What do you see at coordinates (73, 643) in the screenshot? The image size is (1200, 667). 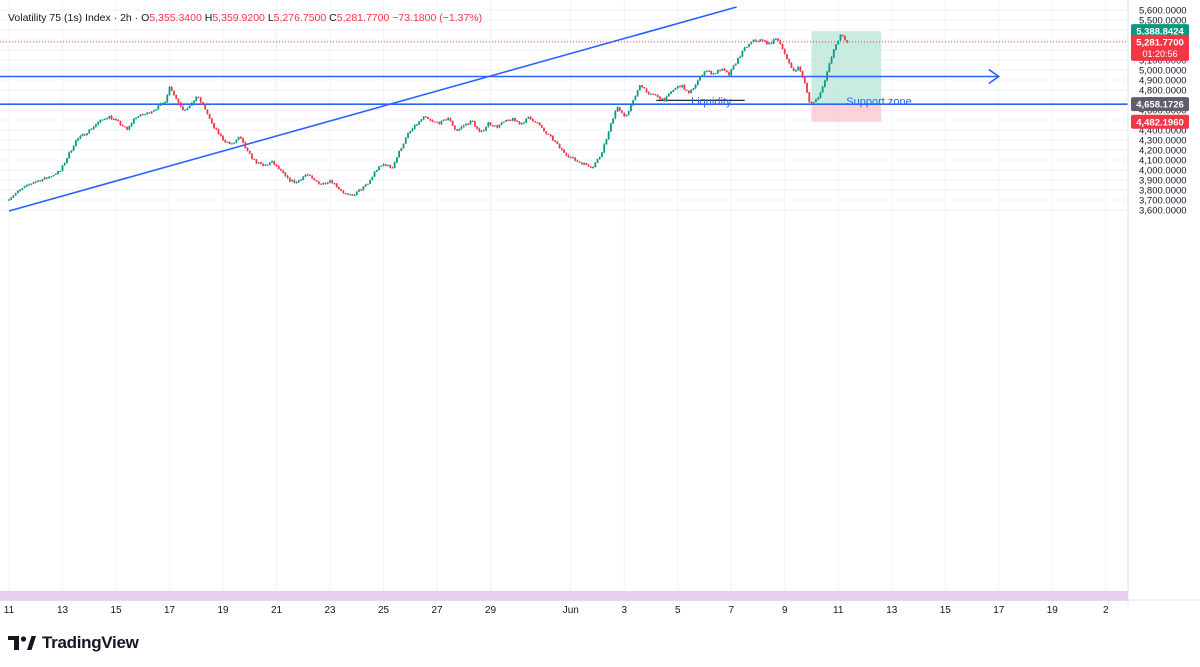 I see `tradingview-logo: TradingView` at bounding box center [73, 643].